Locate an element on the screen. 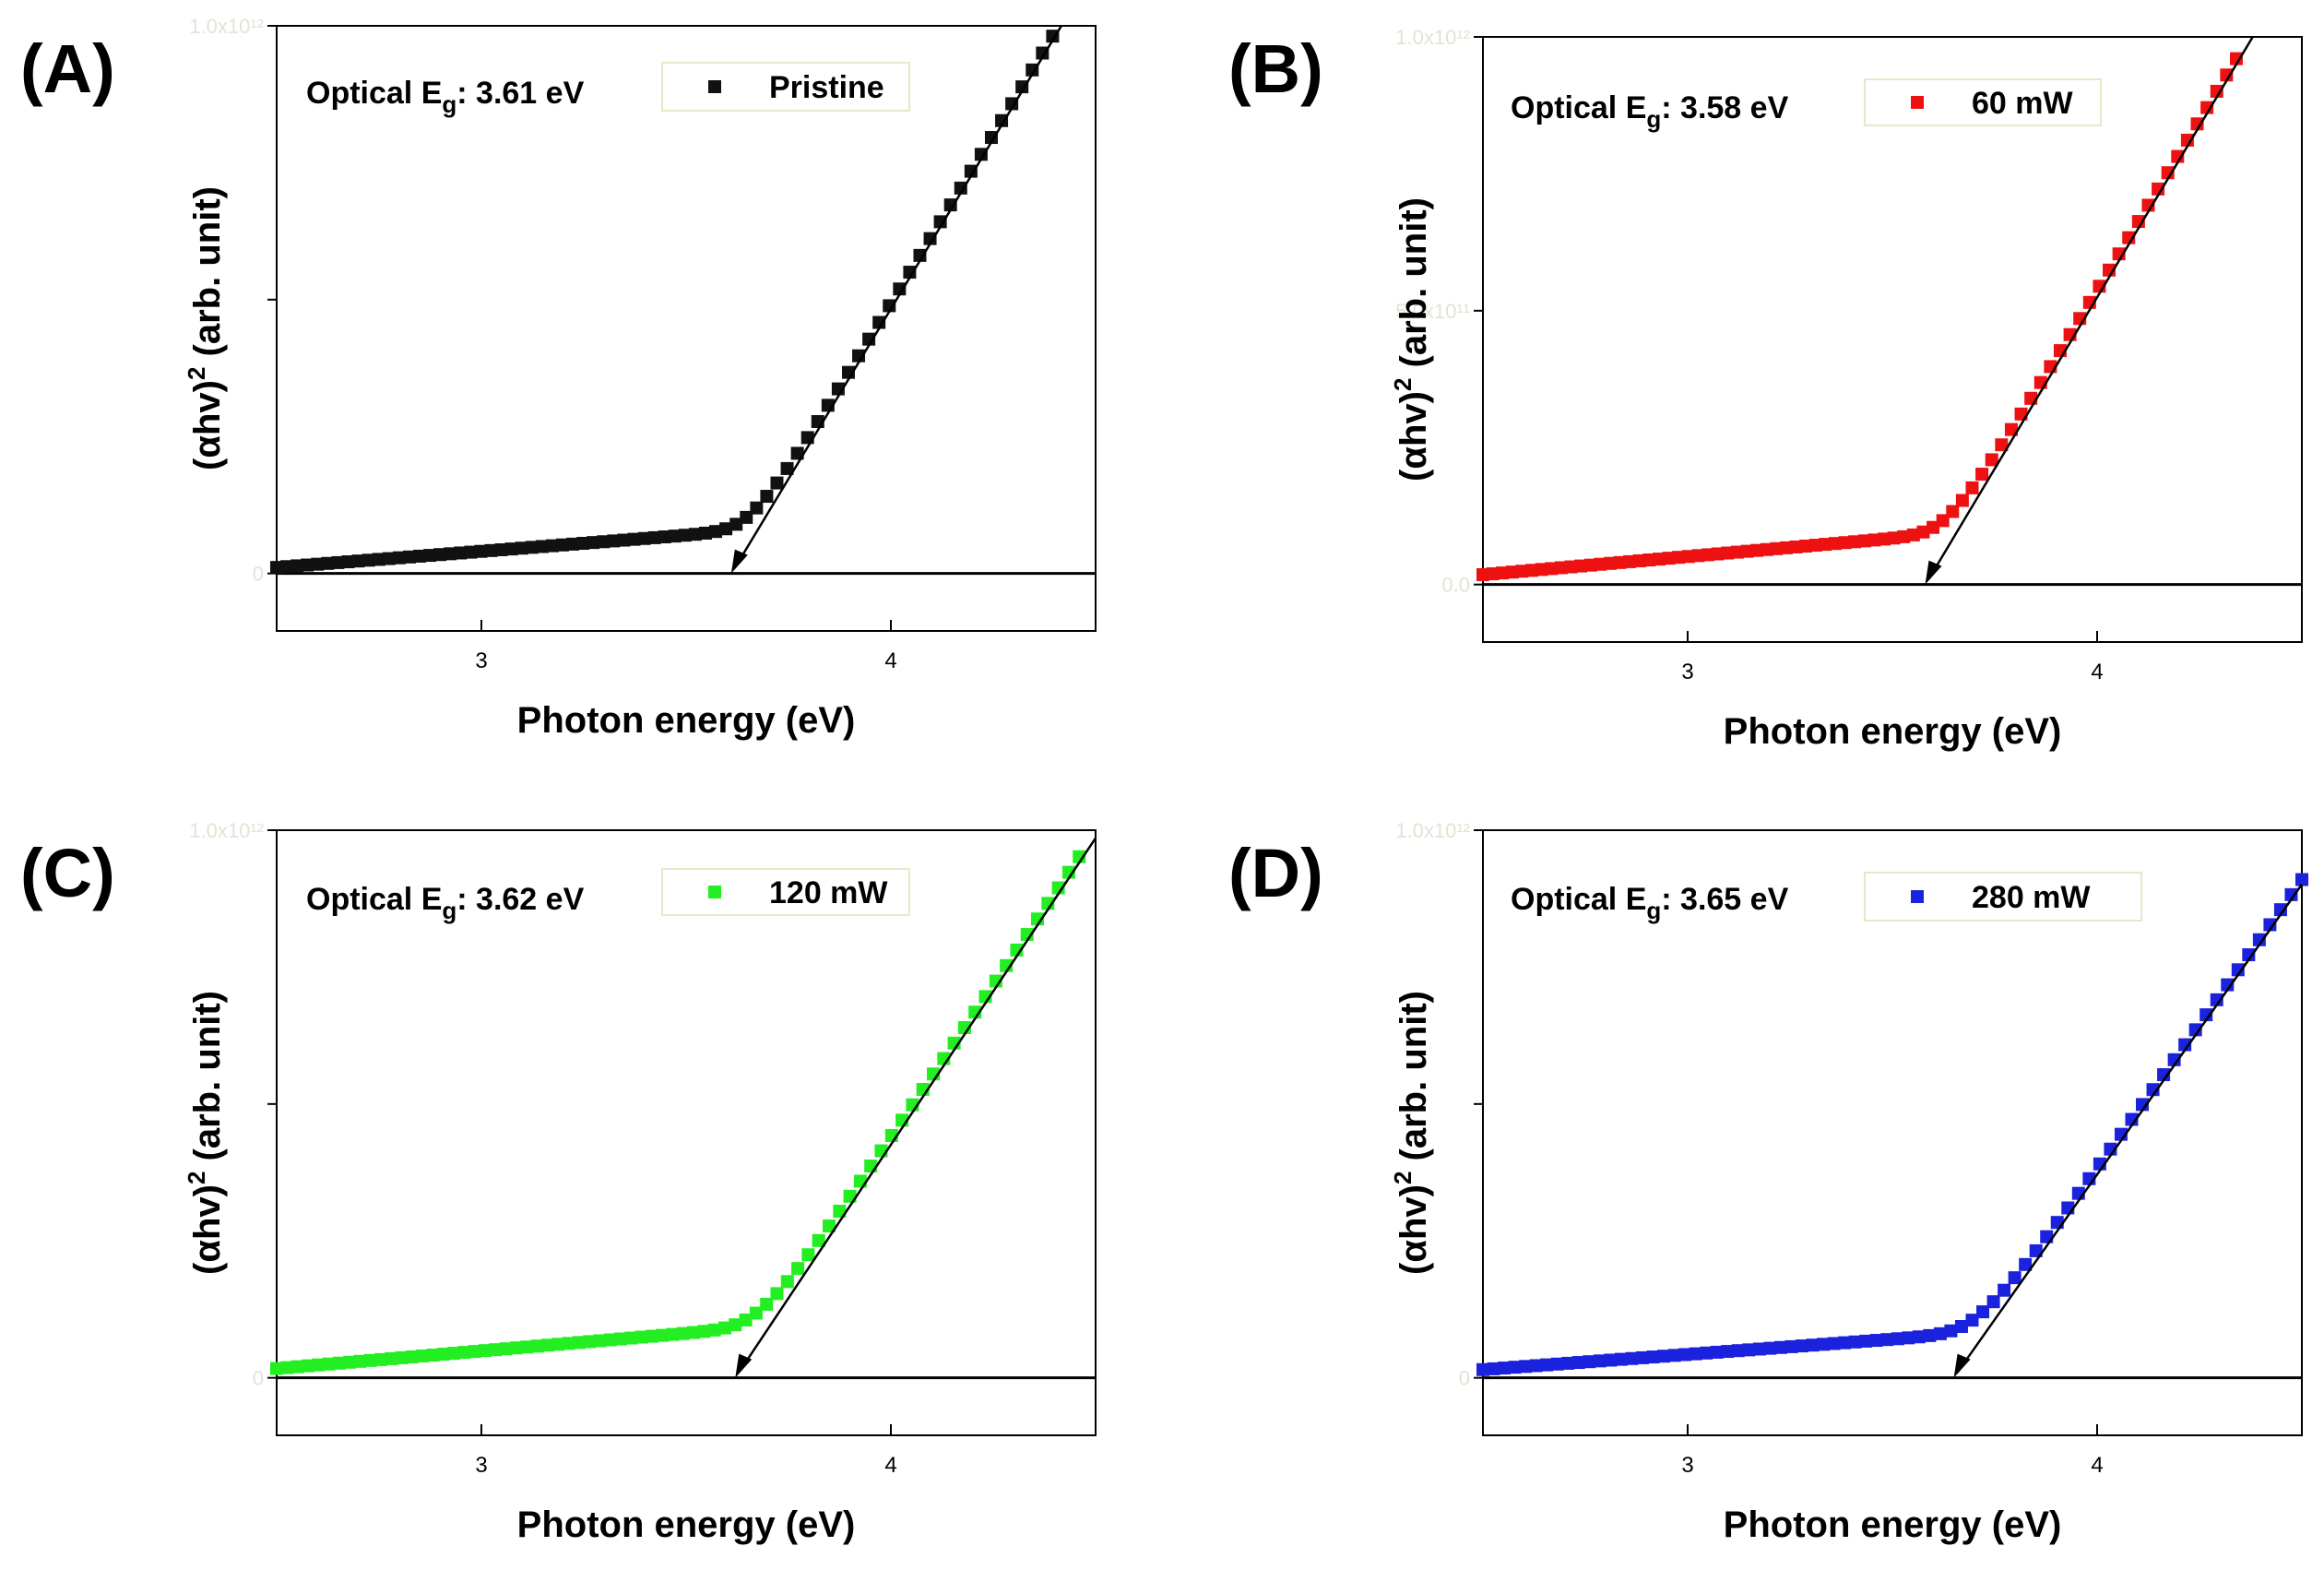 The height and width of the screenshot is (1570, 2324). y-tick-label-zero: 0.0 is located at coordinates (1455, 585).